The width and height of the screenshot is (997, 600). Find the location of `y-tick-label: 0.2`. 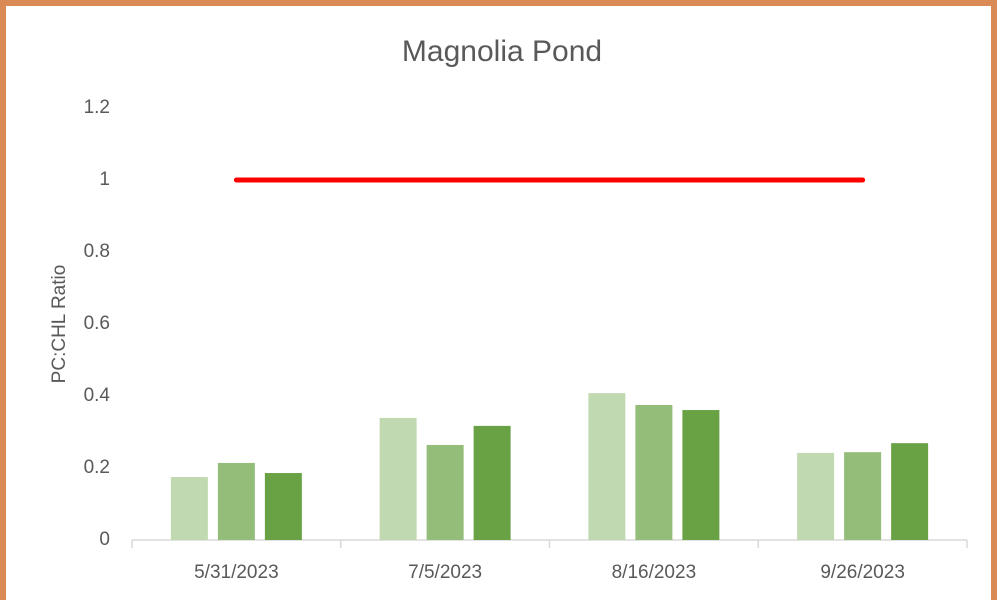

y-tick-label: 0.2 is located at coordinates (97, 467).